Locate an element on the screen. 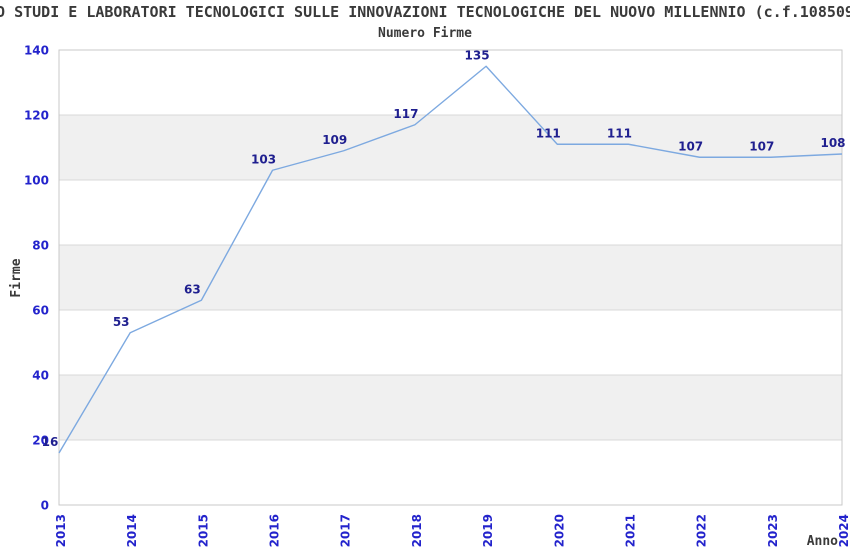 This screenshot has width=850, height=550. data-point-label: 63 is located at coordinates (192, 289).